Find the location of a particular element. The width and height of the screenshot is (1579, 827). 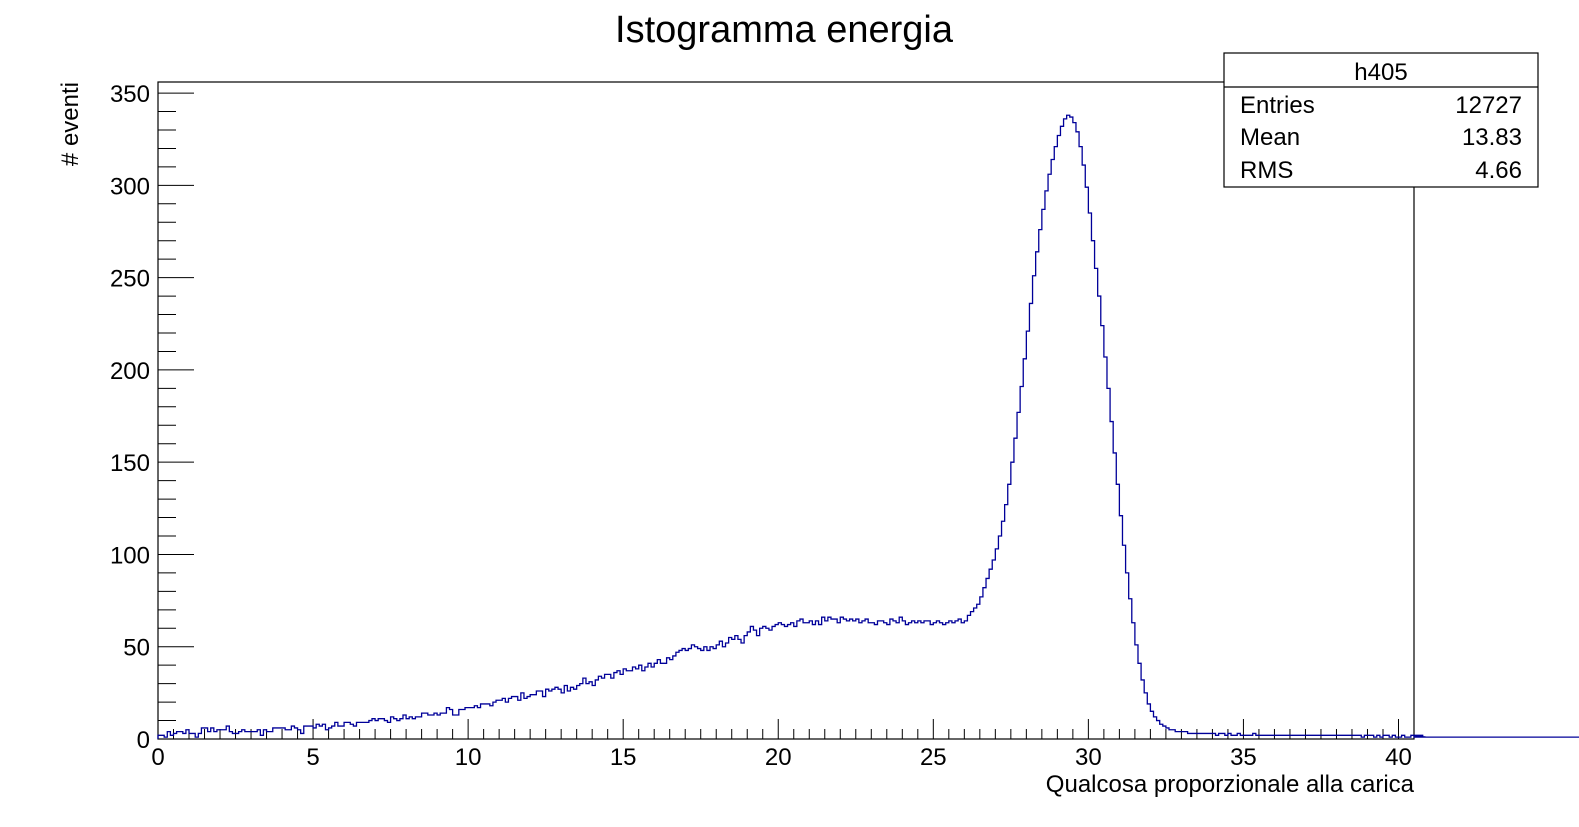

y-tick-label: 0 is located at coordinates (143, 740).